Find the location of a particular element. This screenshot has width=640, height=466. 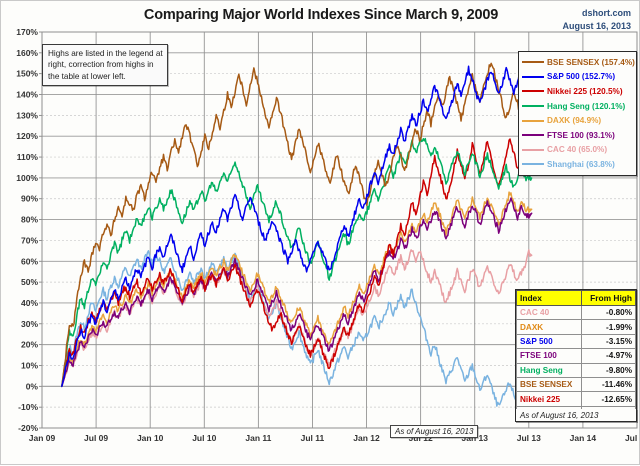

x-axis-tick-label: Jan 11 is located at coordinates (258, 438).